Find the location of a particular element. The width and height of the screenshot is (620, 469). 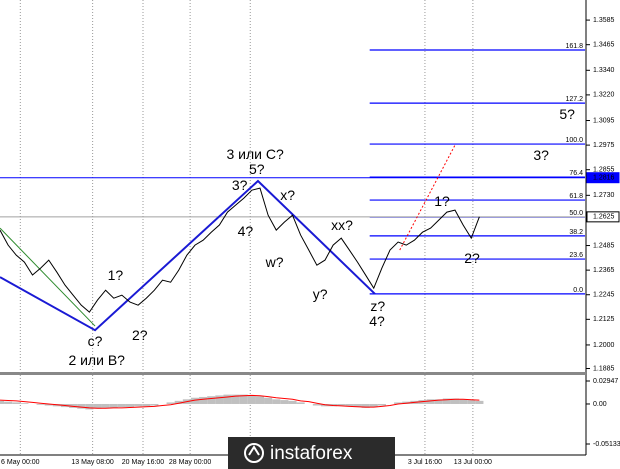

fib-label: 161.8 is located at coordinates (574, 46).